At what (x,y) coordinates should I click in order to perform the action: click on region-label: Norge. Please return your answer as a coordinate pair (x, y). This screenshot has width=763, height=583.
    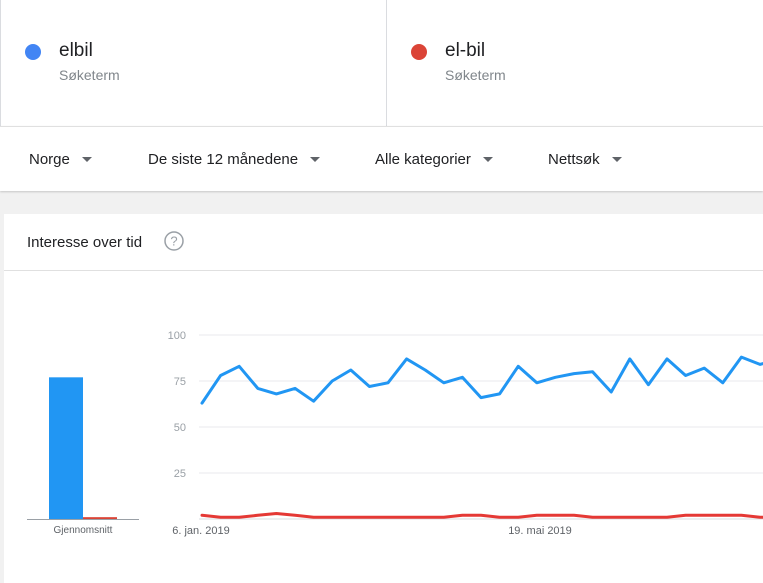
    Looking at the image, I should click on (49, 159).